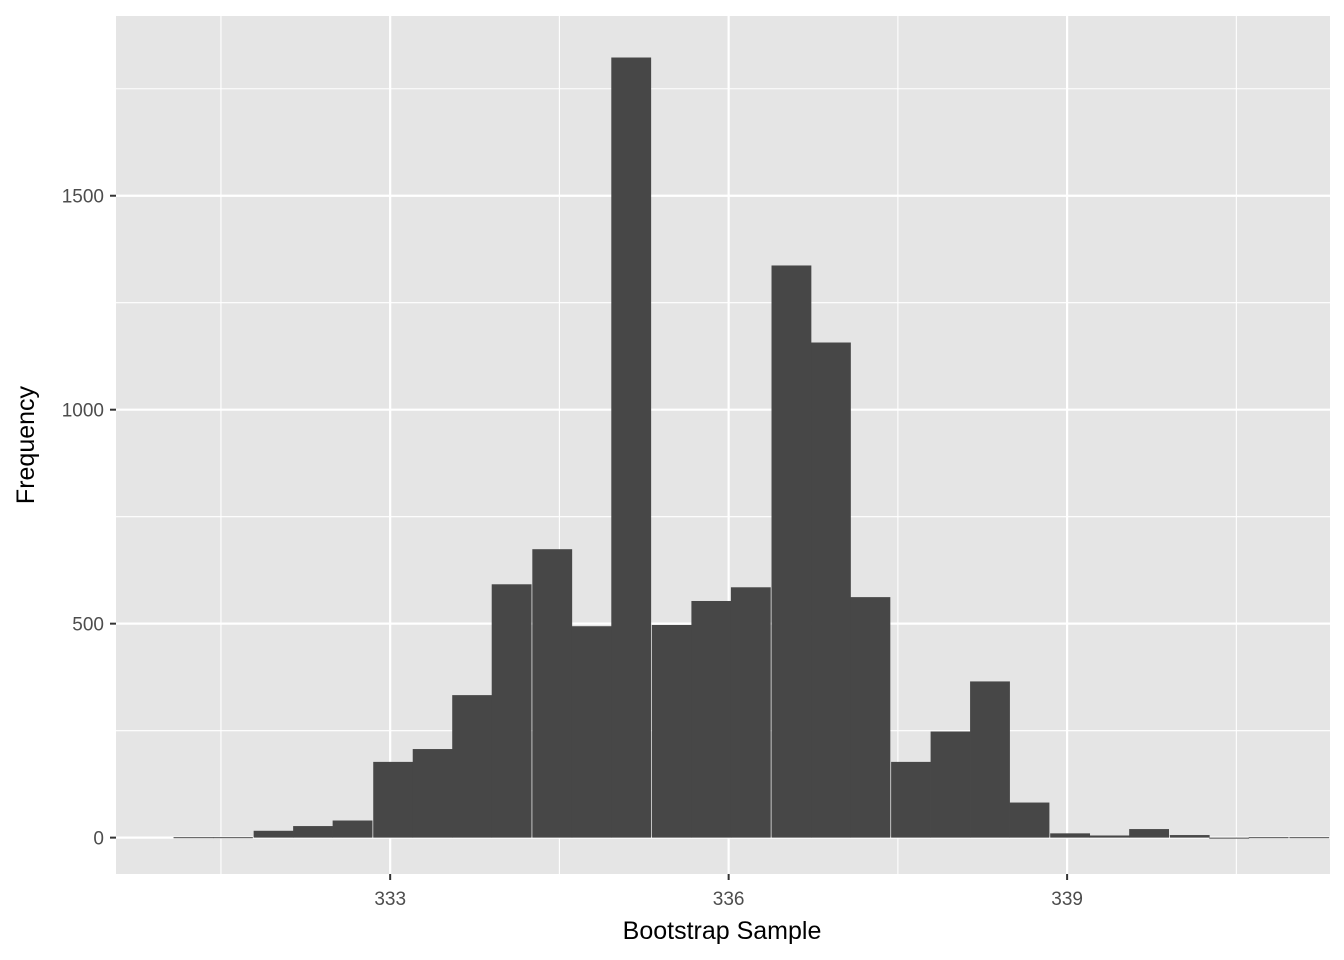 The image size is (1344, 960). What do you see at coordinates (1067, 899) in the screenshot?
I see `x-tick-label: 339` at bounding box center [1067, 899].